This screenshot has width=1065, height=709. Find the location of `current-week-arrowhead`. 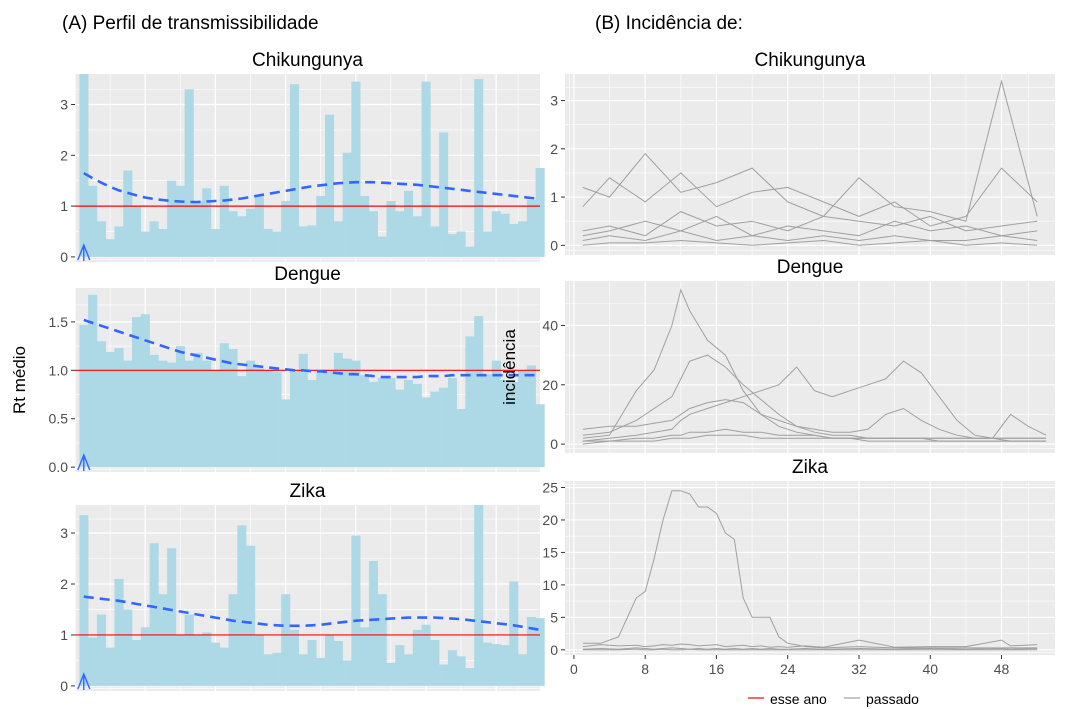

current-week-arrowhead is located at coordinates (84, 462).